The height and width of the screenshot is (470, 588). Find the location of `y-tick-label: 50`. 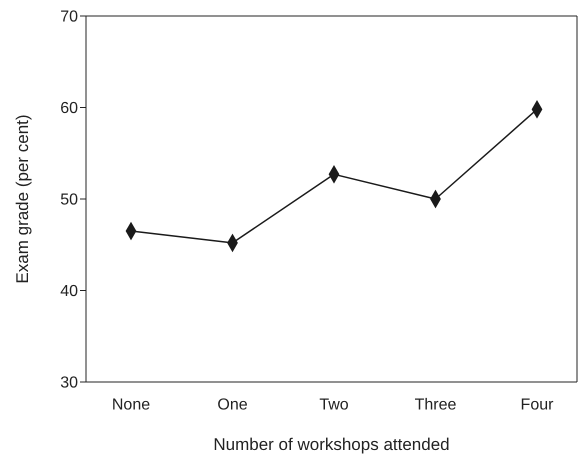

y-tick-label: 50 is located at coordinates (69, 200).